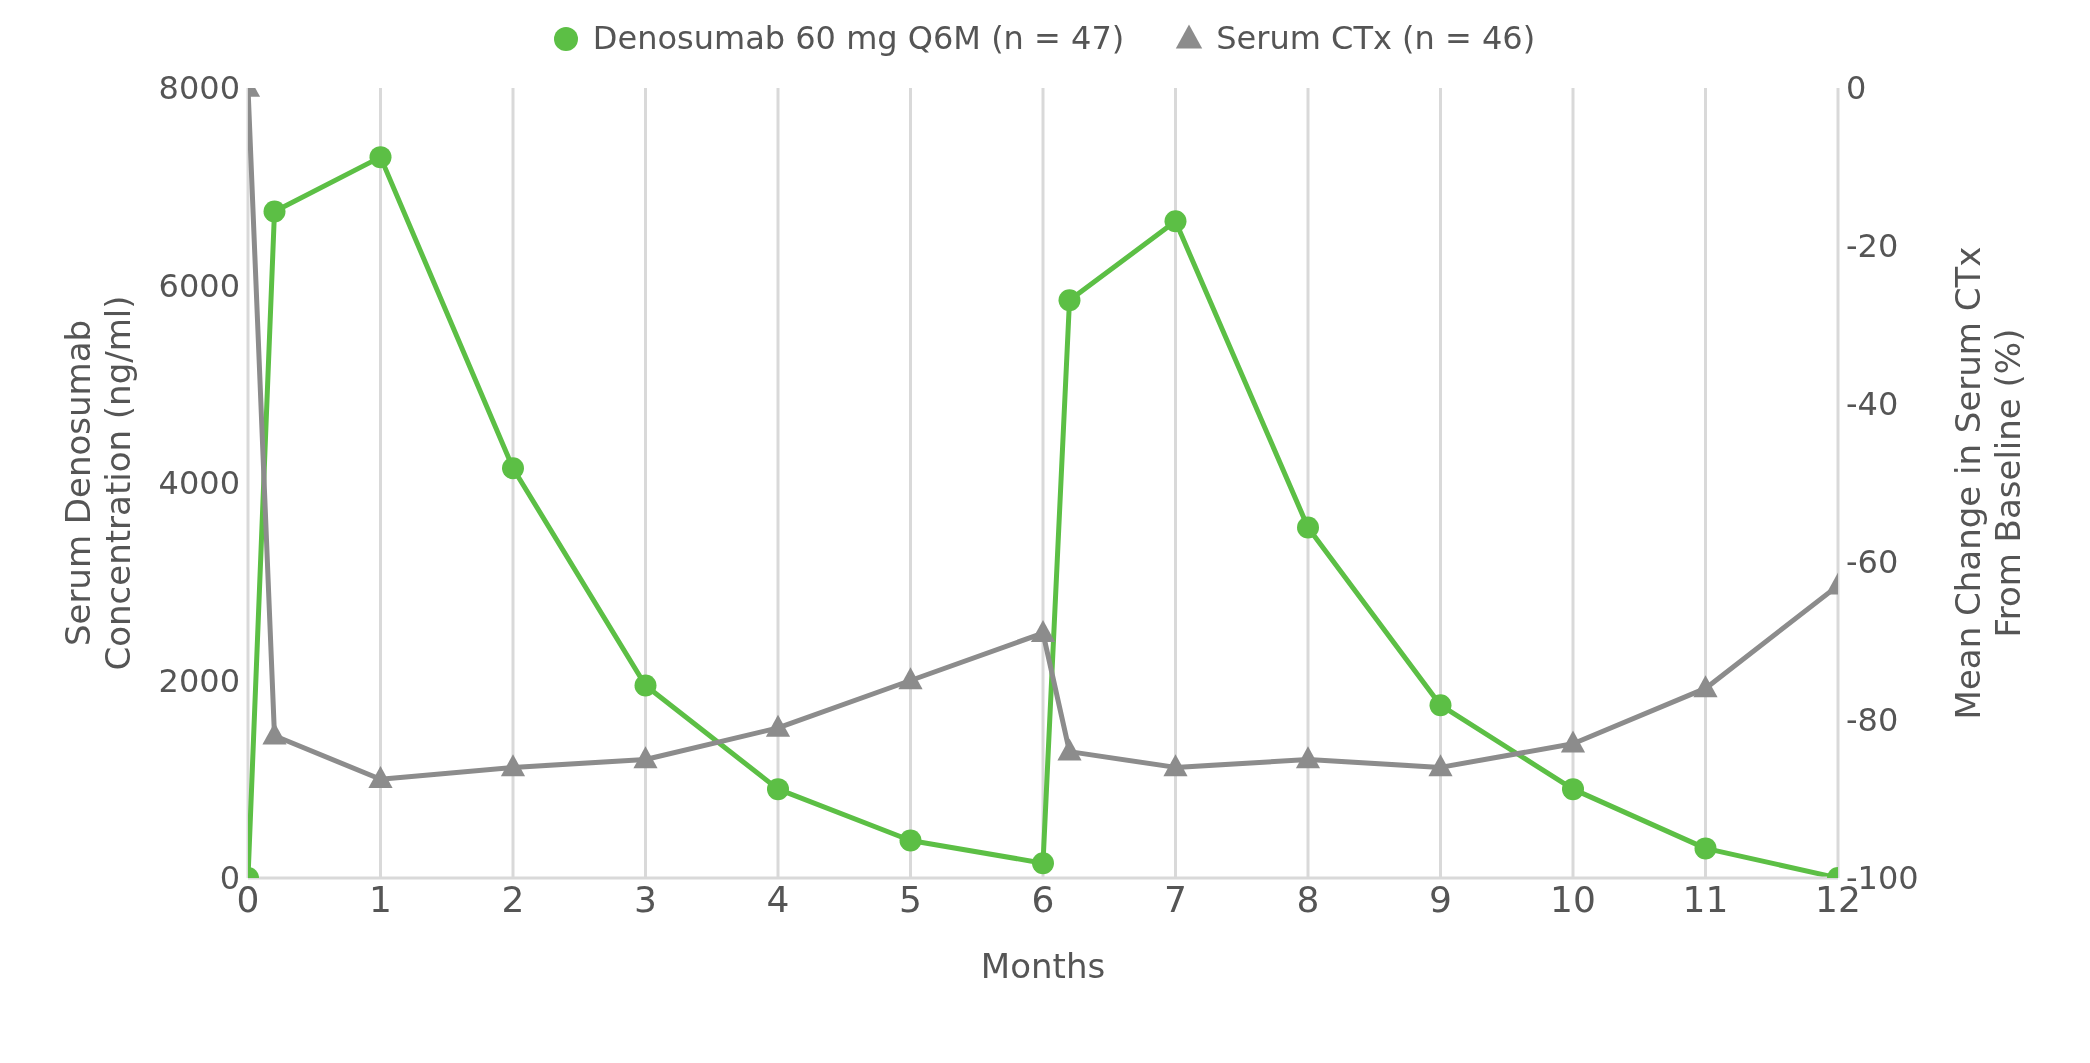  I want to click on y2-tick-label: -40, so click(1872, 404).